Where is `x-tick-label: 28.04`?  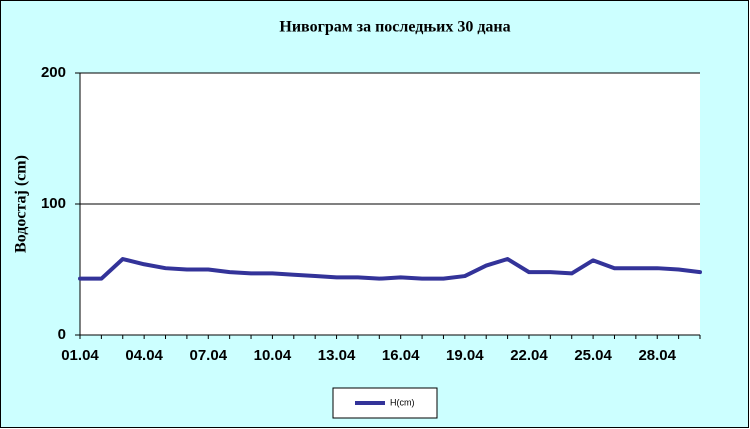 x-tick-label: 28.04 is located at coordinates (657, 355).